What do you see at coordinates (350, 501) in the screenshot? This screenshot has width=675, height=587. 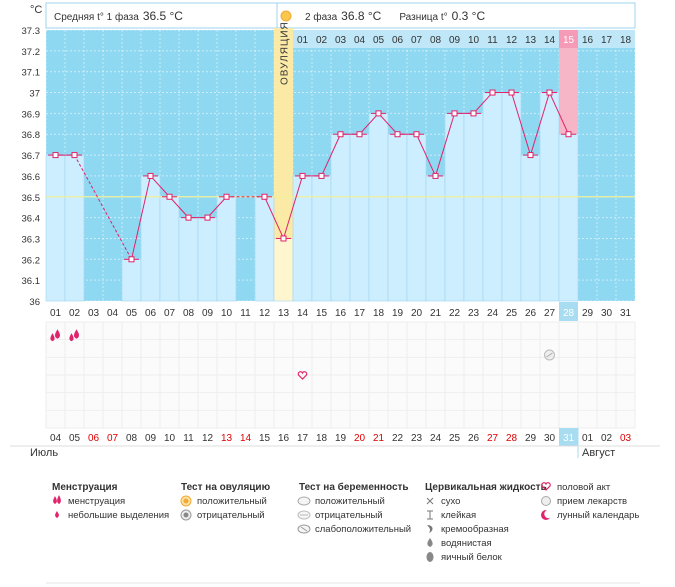 I see `legend-label: положительный` at bounding box center [350, 501].